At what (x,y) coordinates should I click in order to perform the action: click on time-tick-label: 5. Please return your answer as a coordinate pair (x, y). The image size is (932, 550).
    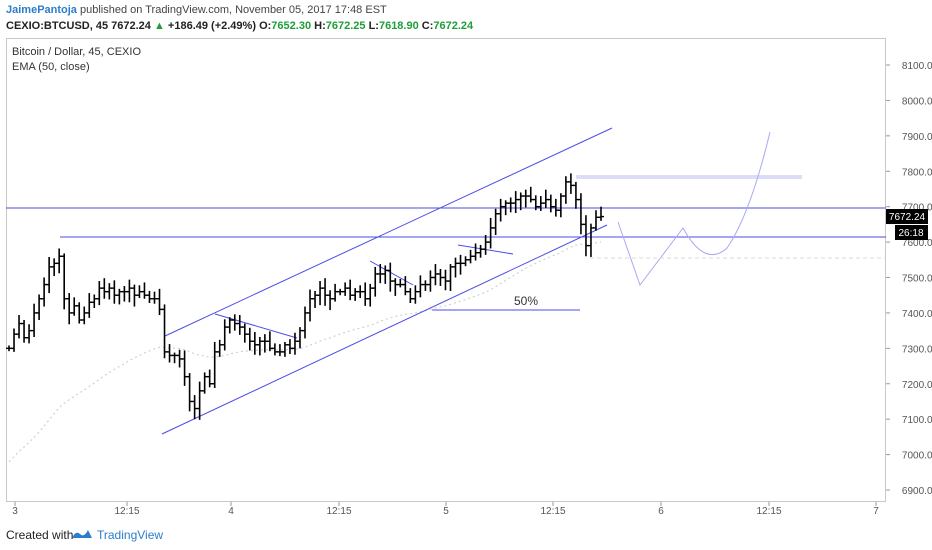
    Looking at the image, I should click on (446, 511).